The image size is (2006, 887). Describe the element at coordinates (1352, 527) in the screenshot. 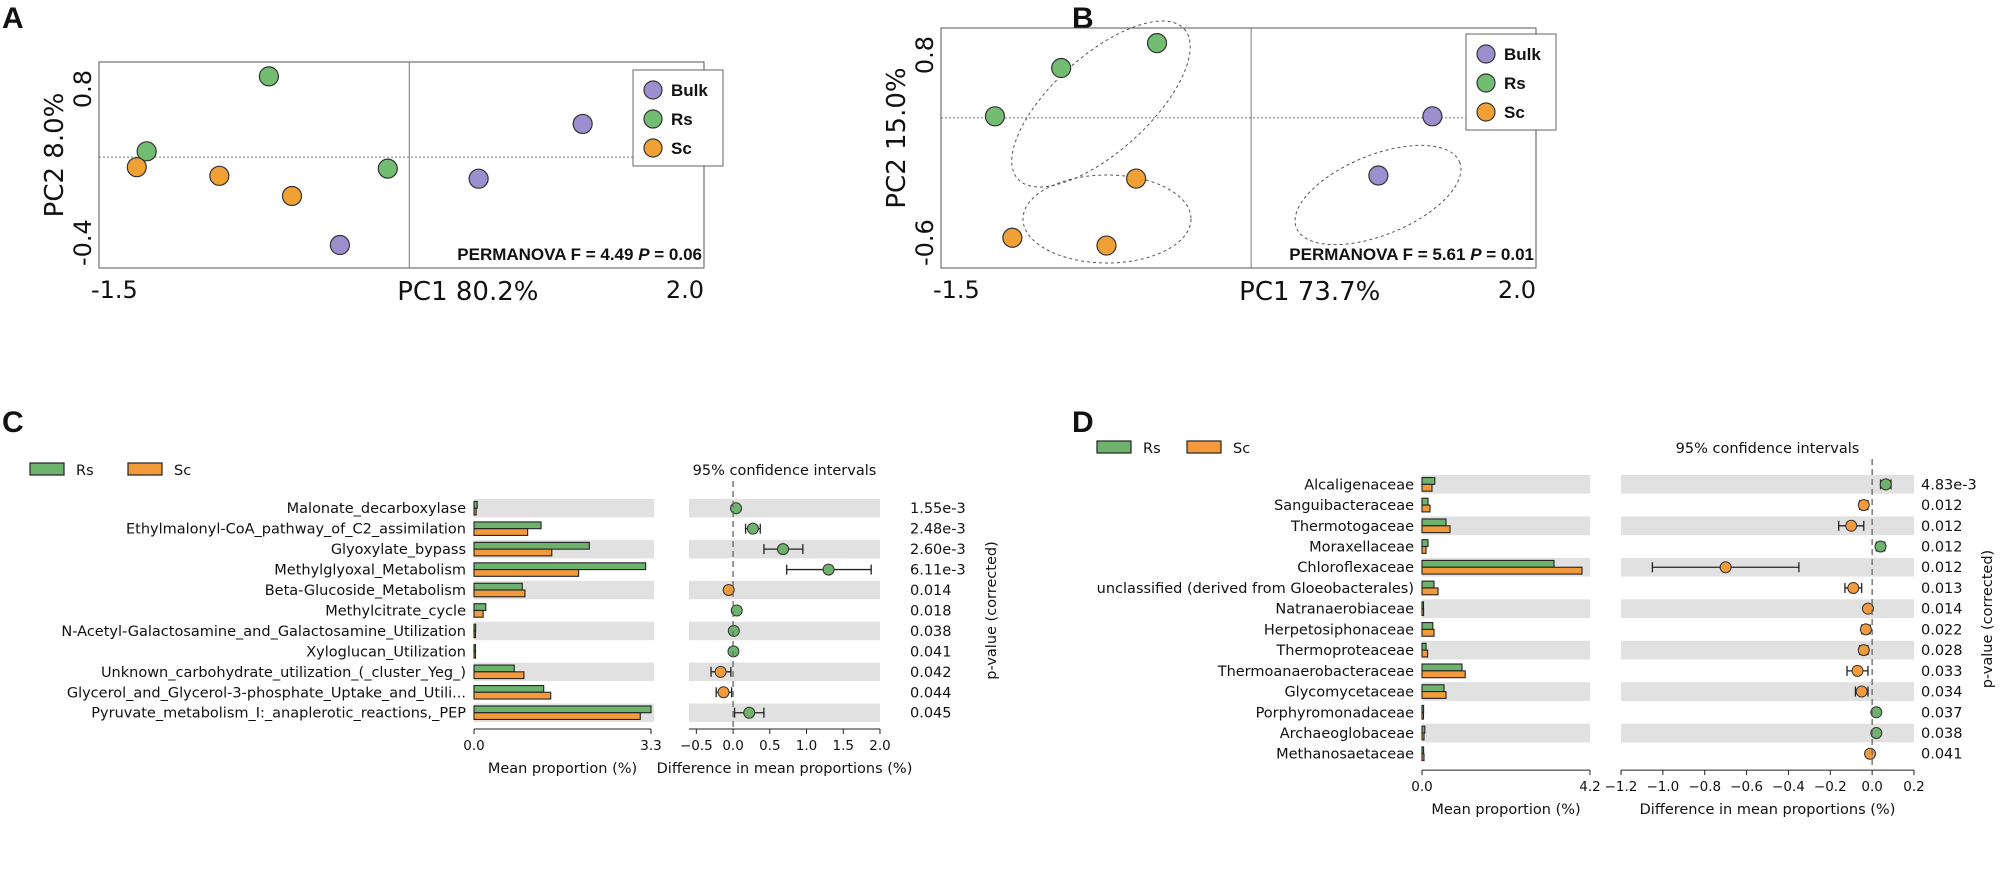

I see `row-label: Thermotogaceae` at that location.